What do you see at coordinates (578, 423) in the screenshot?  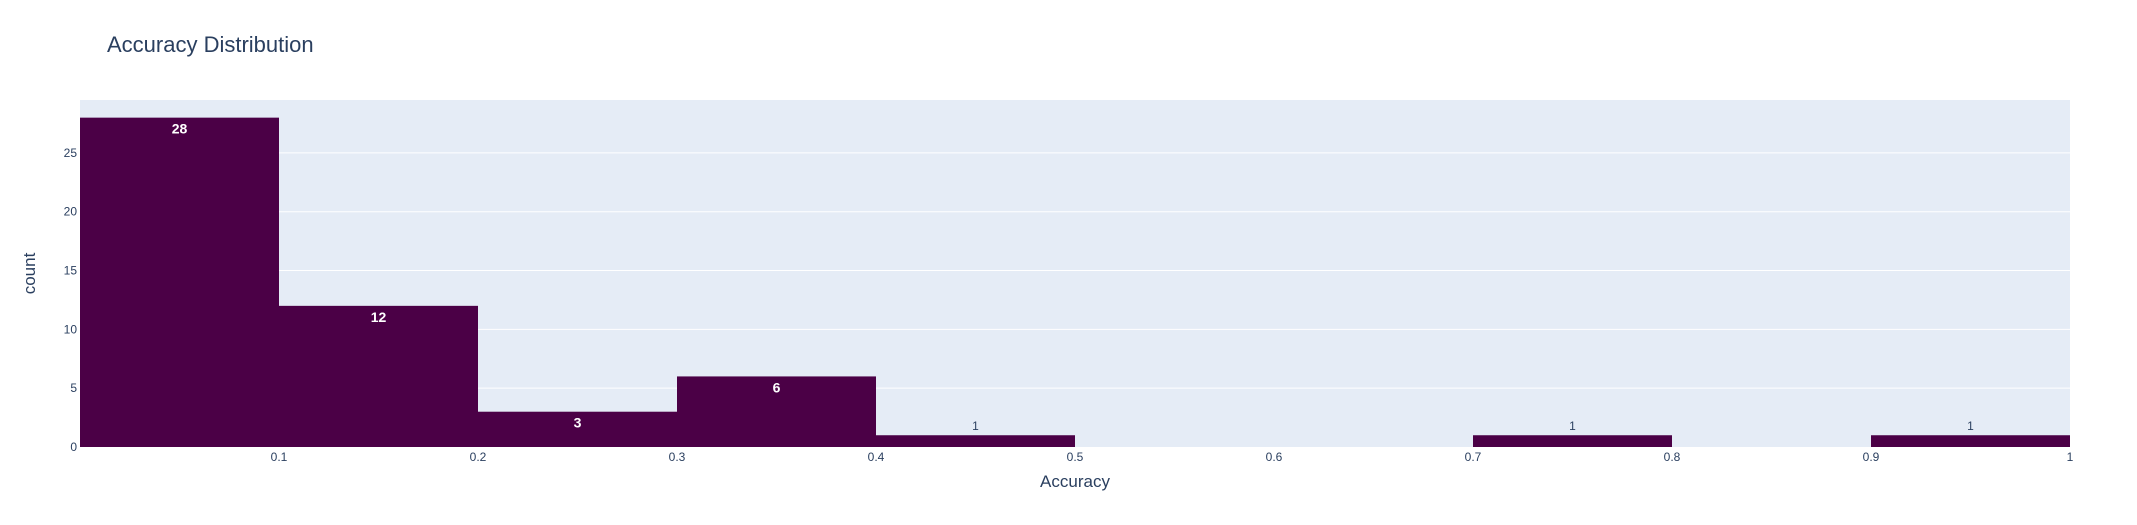 I see `bar-value-label: 3` at bounding box center [578, 423].